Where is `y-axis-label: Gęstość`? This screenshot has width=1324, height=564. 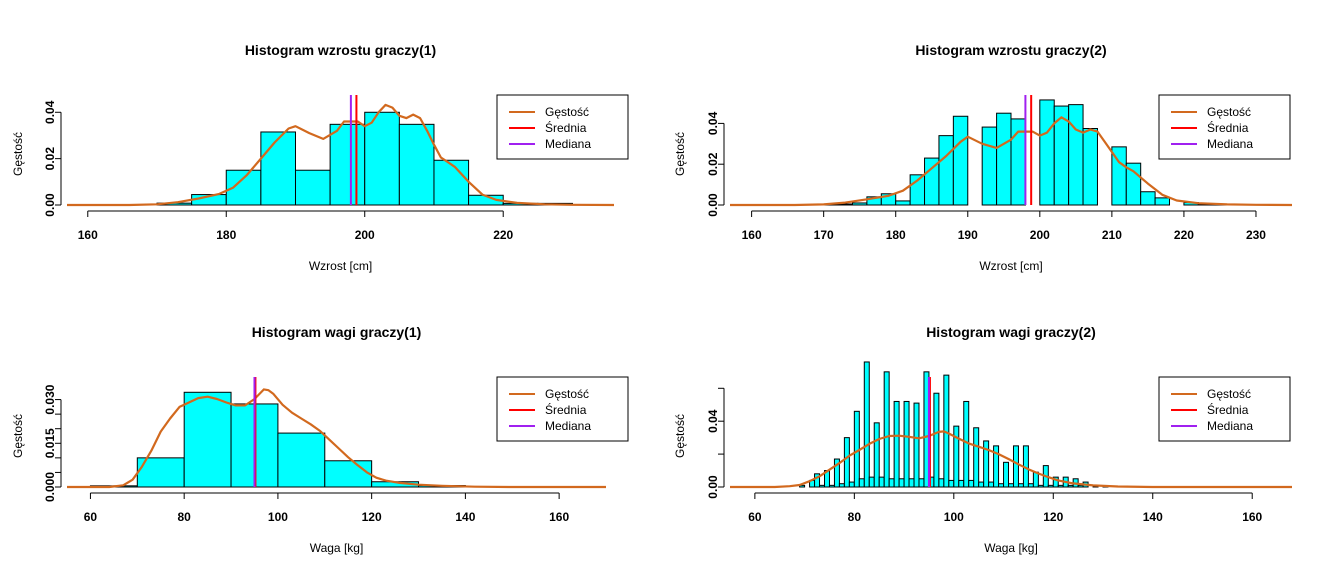
y-axis-label: Gęstość is located at coordinates (18, 436).